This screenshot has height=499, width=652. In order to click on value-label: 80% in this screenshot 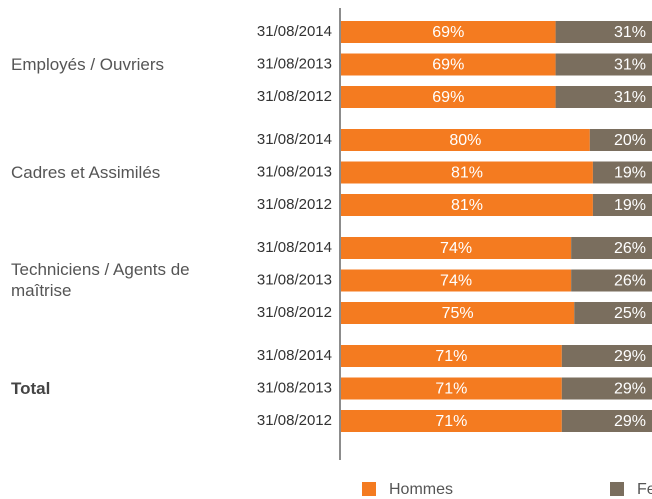, I will do `click(465, 140)`.